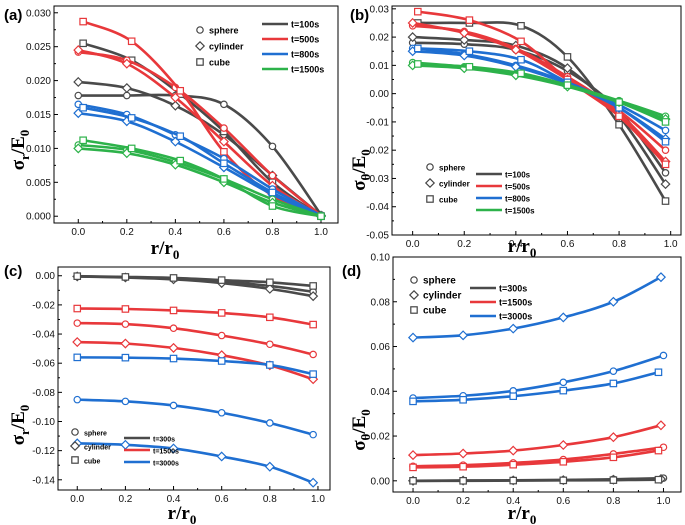 Image resolution: width=685 pixels, height=525 pixels. Describe the element at coordinates (361, 430) in the screenshot. I see `y-axis-title: σθ/E0` at that location.